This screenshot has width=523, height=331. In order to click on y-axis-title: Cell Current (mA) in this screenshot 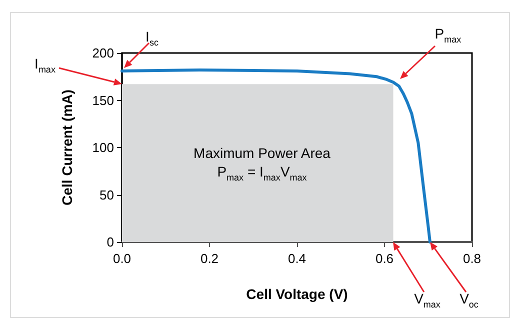, I will do `click(67, 148)`.